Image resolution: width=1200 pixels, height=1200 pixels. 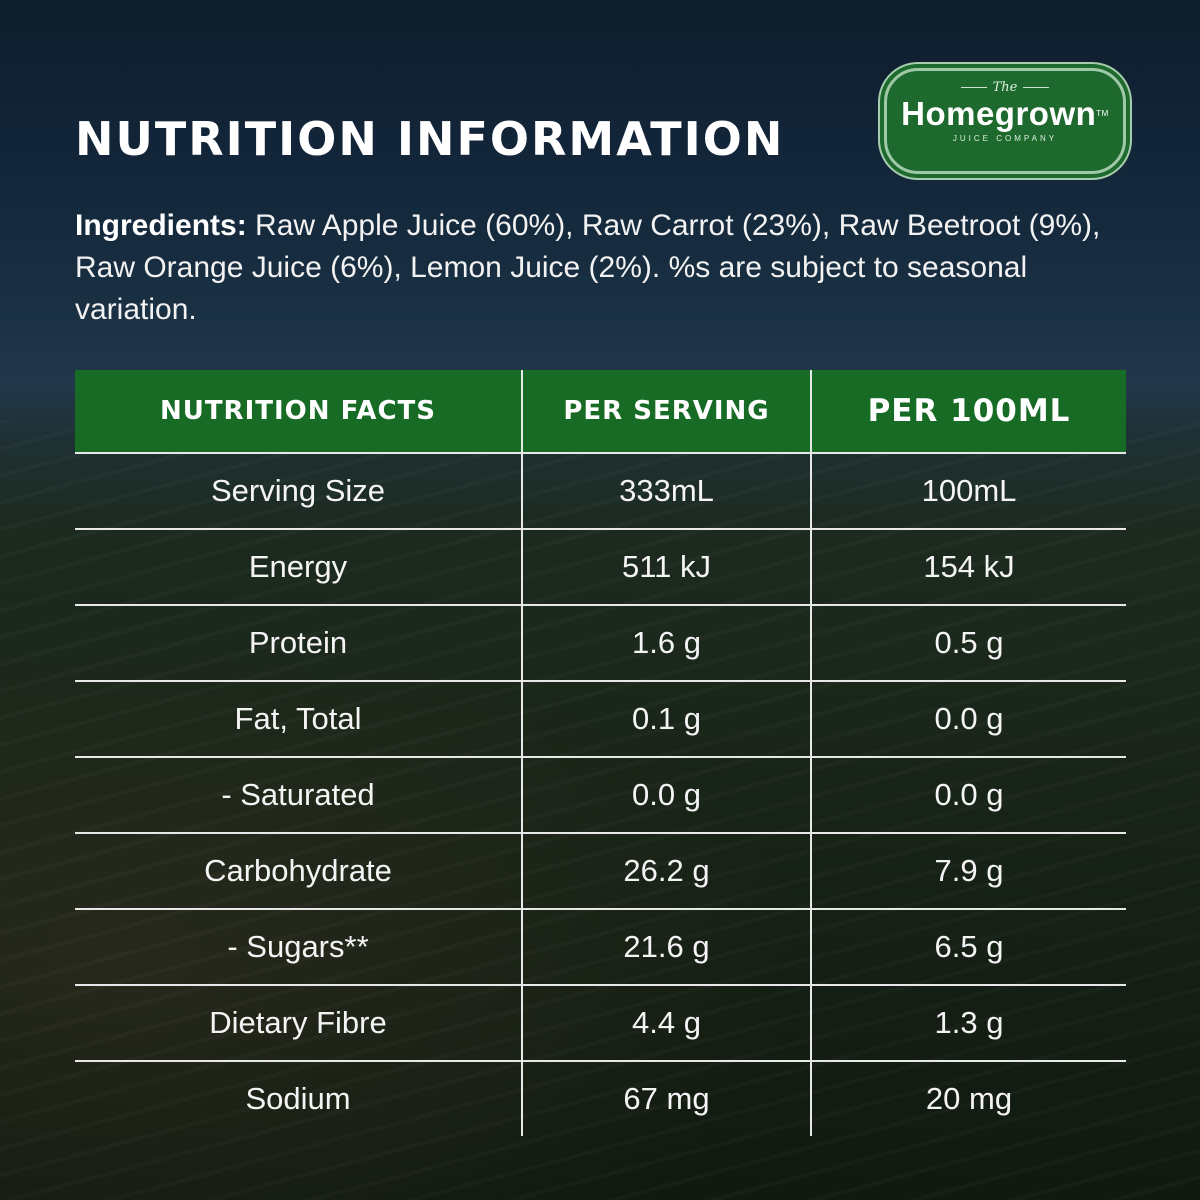 What do you see at coordinates (298, 795) in the screenshot?
I see `nutrient-name: - Saturated` at bounding box center [298, 795].